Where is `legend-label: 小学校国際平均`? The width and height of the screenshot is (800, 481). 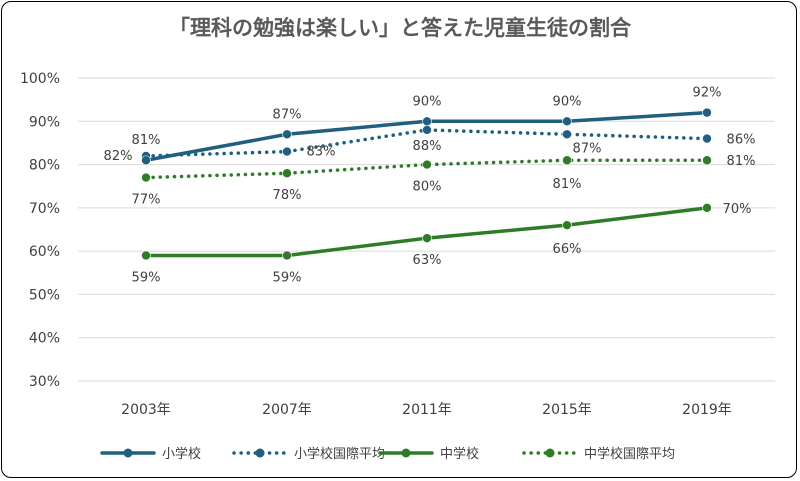 legend-label: 小学校国際平均 is located at coordinates (339, 454).